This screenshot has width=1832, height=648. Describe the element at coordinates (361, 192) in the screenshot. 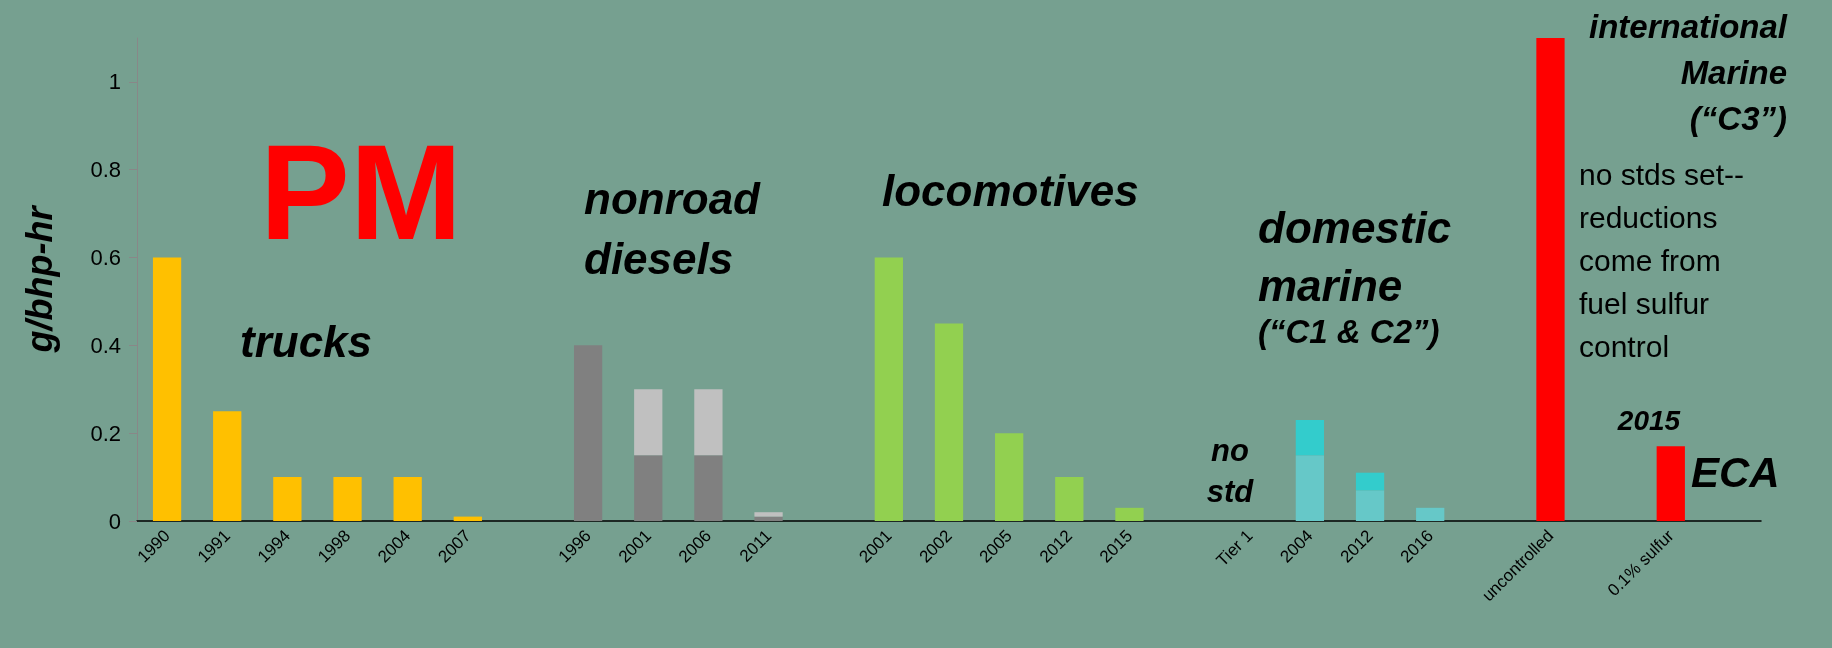

I see `text: PM` at that location.